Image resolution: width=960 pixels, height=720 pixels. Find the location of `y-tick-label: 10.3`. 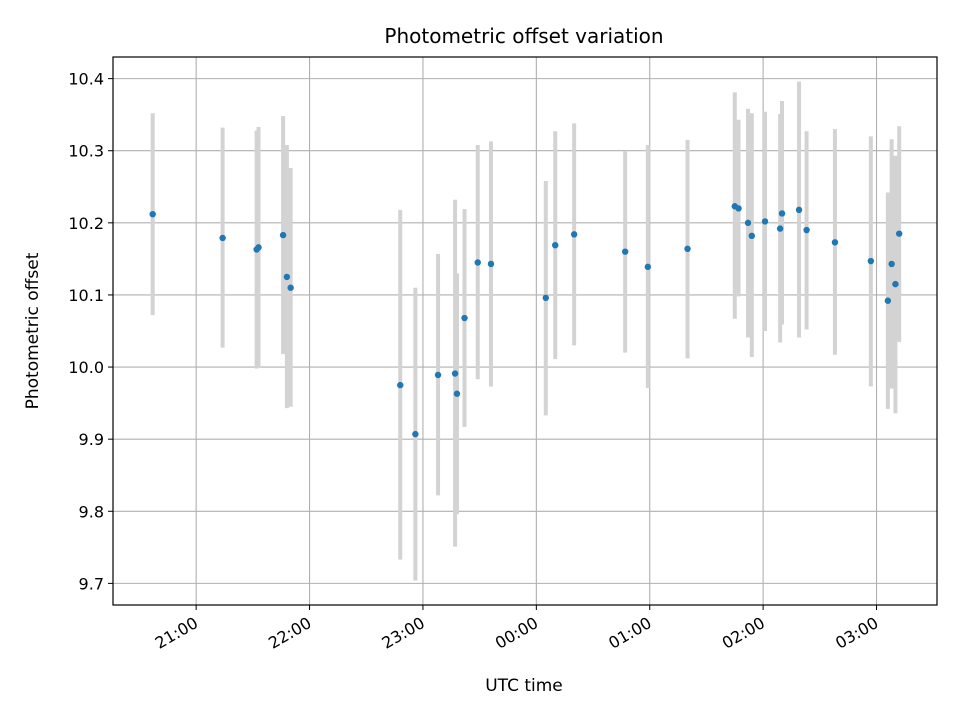

y-tick-label: 10.3 is located at coordinates (86, 151).